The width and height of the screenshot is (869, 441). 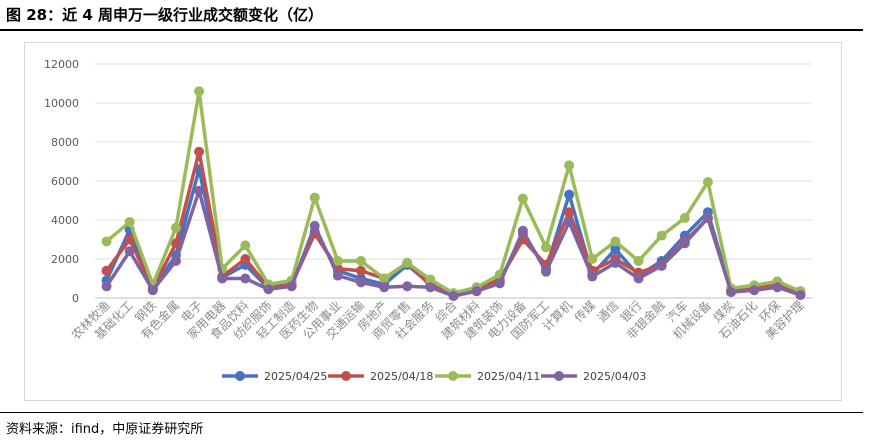 I want to click on y-tick-label: 6000, so click(x=65, y=181).